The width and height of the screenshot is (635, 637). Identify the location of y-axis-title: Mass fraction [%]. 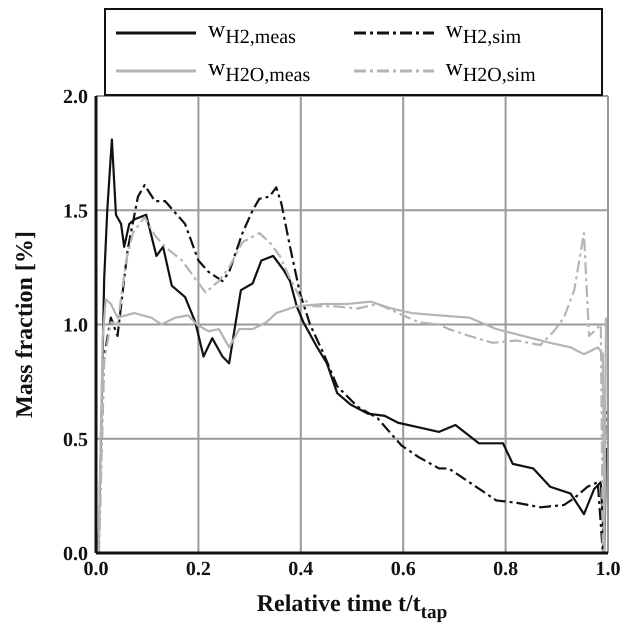
(25, 324).